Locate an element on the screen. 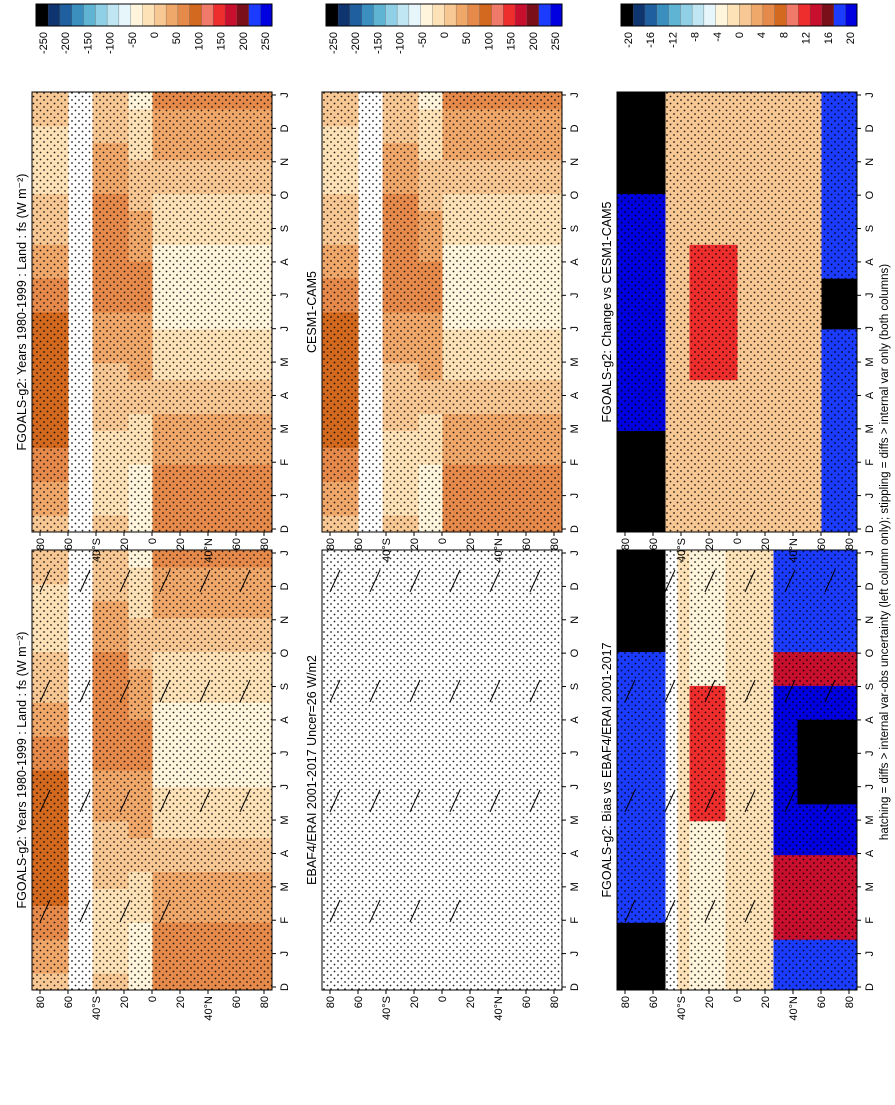  colorbar-label: 20 is located at coordinates (851, 38).